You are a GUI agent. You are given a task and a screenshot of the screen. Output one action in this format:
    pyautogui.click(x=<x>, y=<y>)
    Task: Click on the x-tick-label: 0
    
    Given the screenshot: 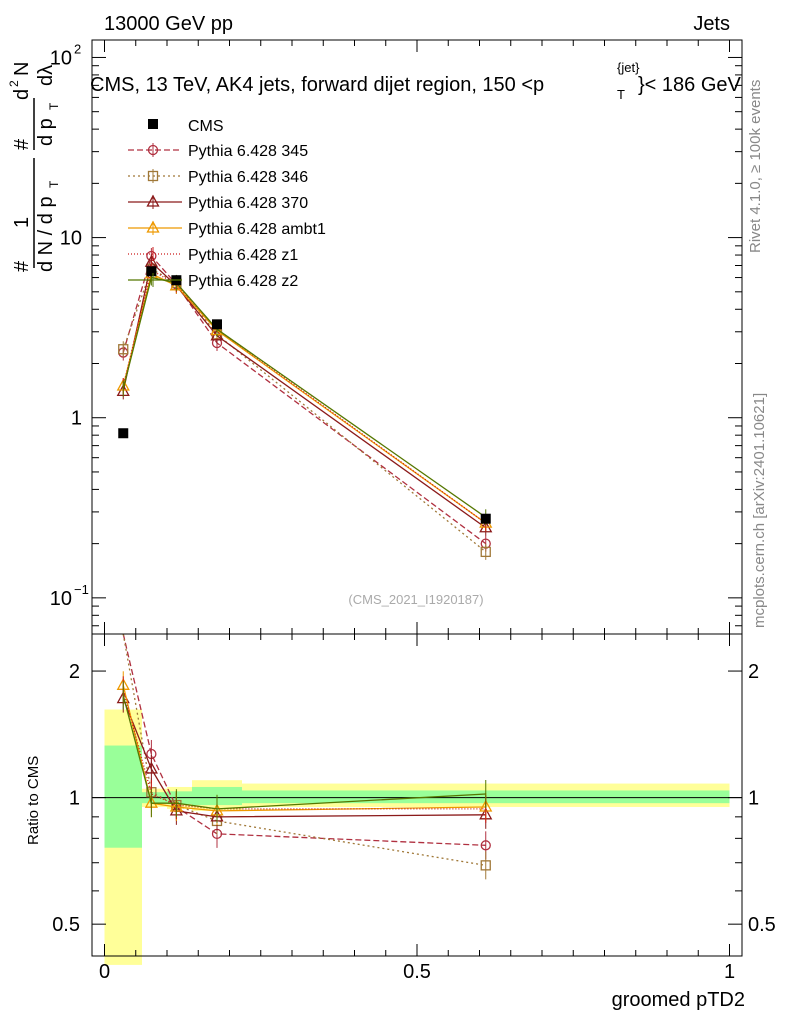 What is the action you would take?
    pyautogui.click(x=104, y=972)
    